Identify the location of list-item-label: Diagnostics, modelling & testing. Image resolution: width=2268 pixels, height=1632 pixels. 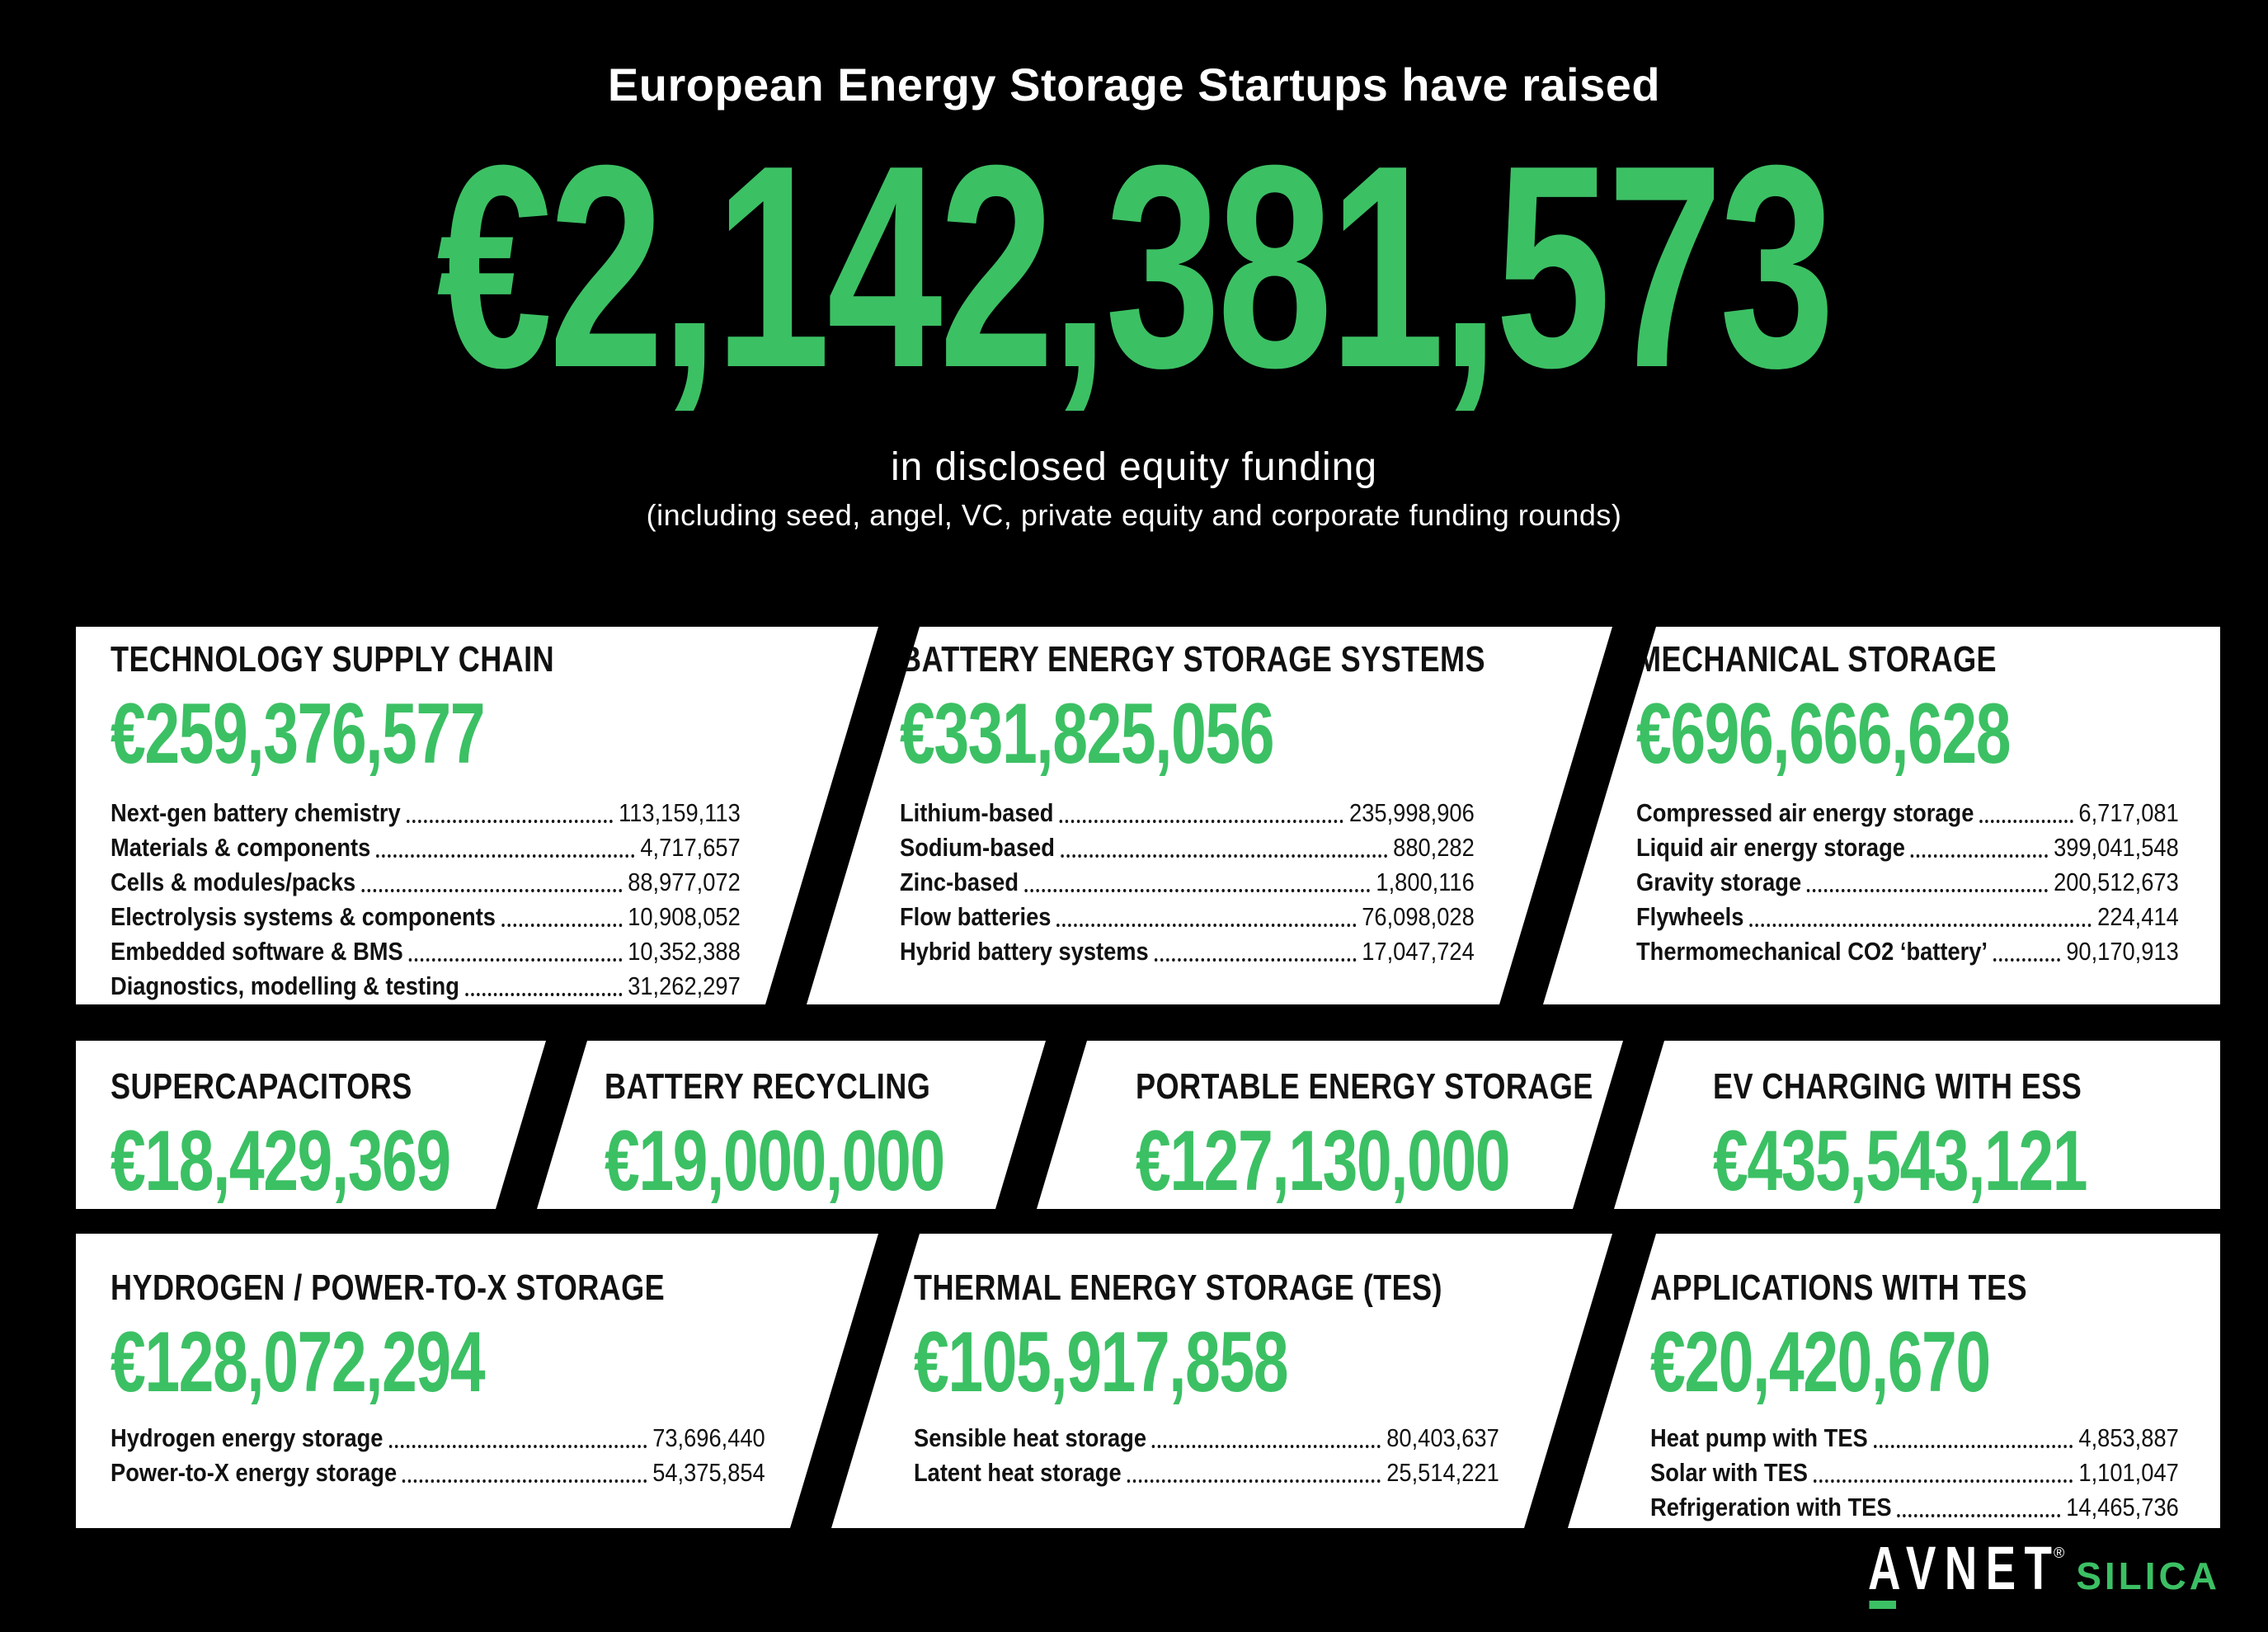
(285, 986).